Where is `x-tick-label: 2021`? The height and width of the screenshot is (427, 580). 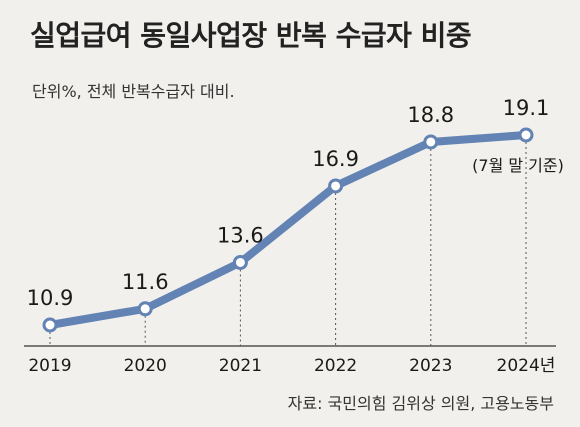
x-tick-label: 2021 is located at coordinates (240, 366).